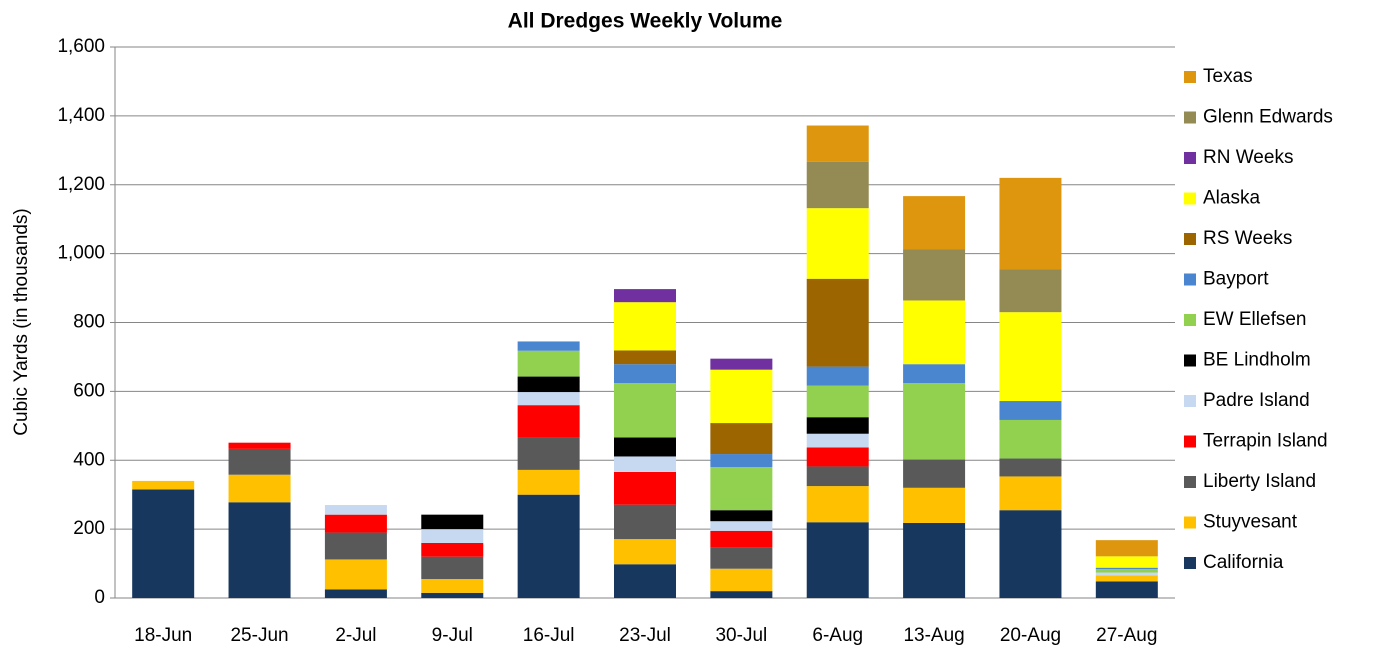  What do you see at coordinates (89, 390) in the screenshot?
I see `y-tick-label: 600` at bounding box center [89, 390].